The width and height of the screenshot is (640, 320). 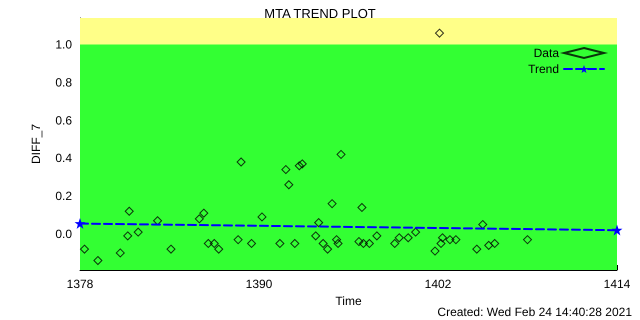 I want to click on x-axis-title: Time, so click(x=348, y=301).